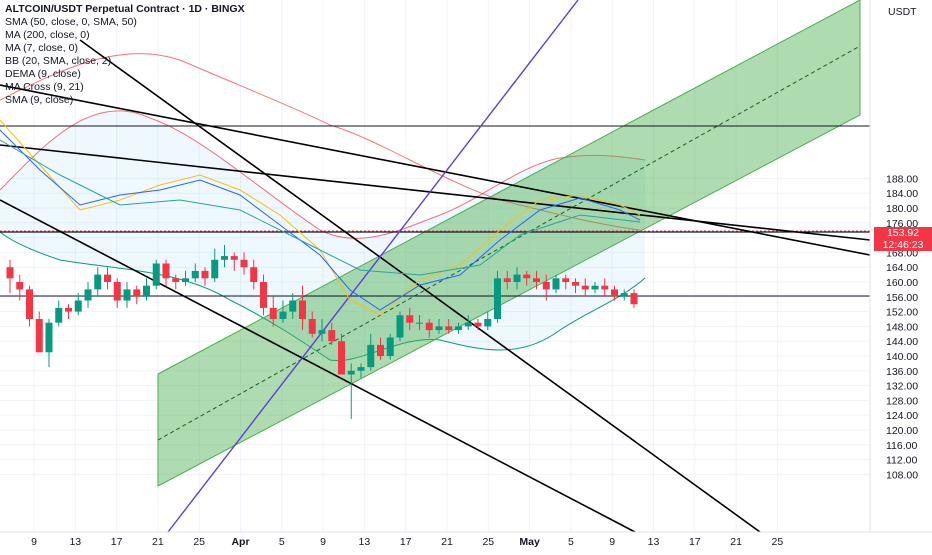 The image size is (932, 555). I want to click on indicator-ma7: MA (7, close, 0), so click(41, 48).